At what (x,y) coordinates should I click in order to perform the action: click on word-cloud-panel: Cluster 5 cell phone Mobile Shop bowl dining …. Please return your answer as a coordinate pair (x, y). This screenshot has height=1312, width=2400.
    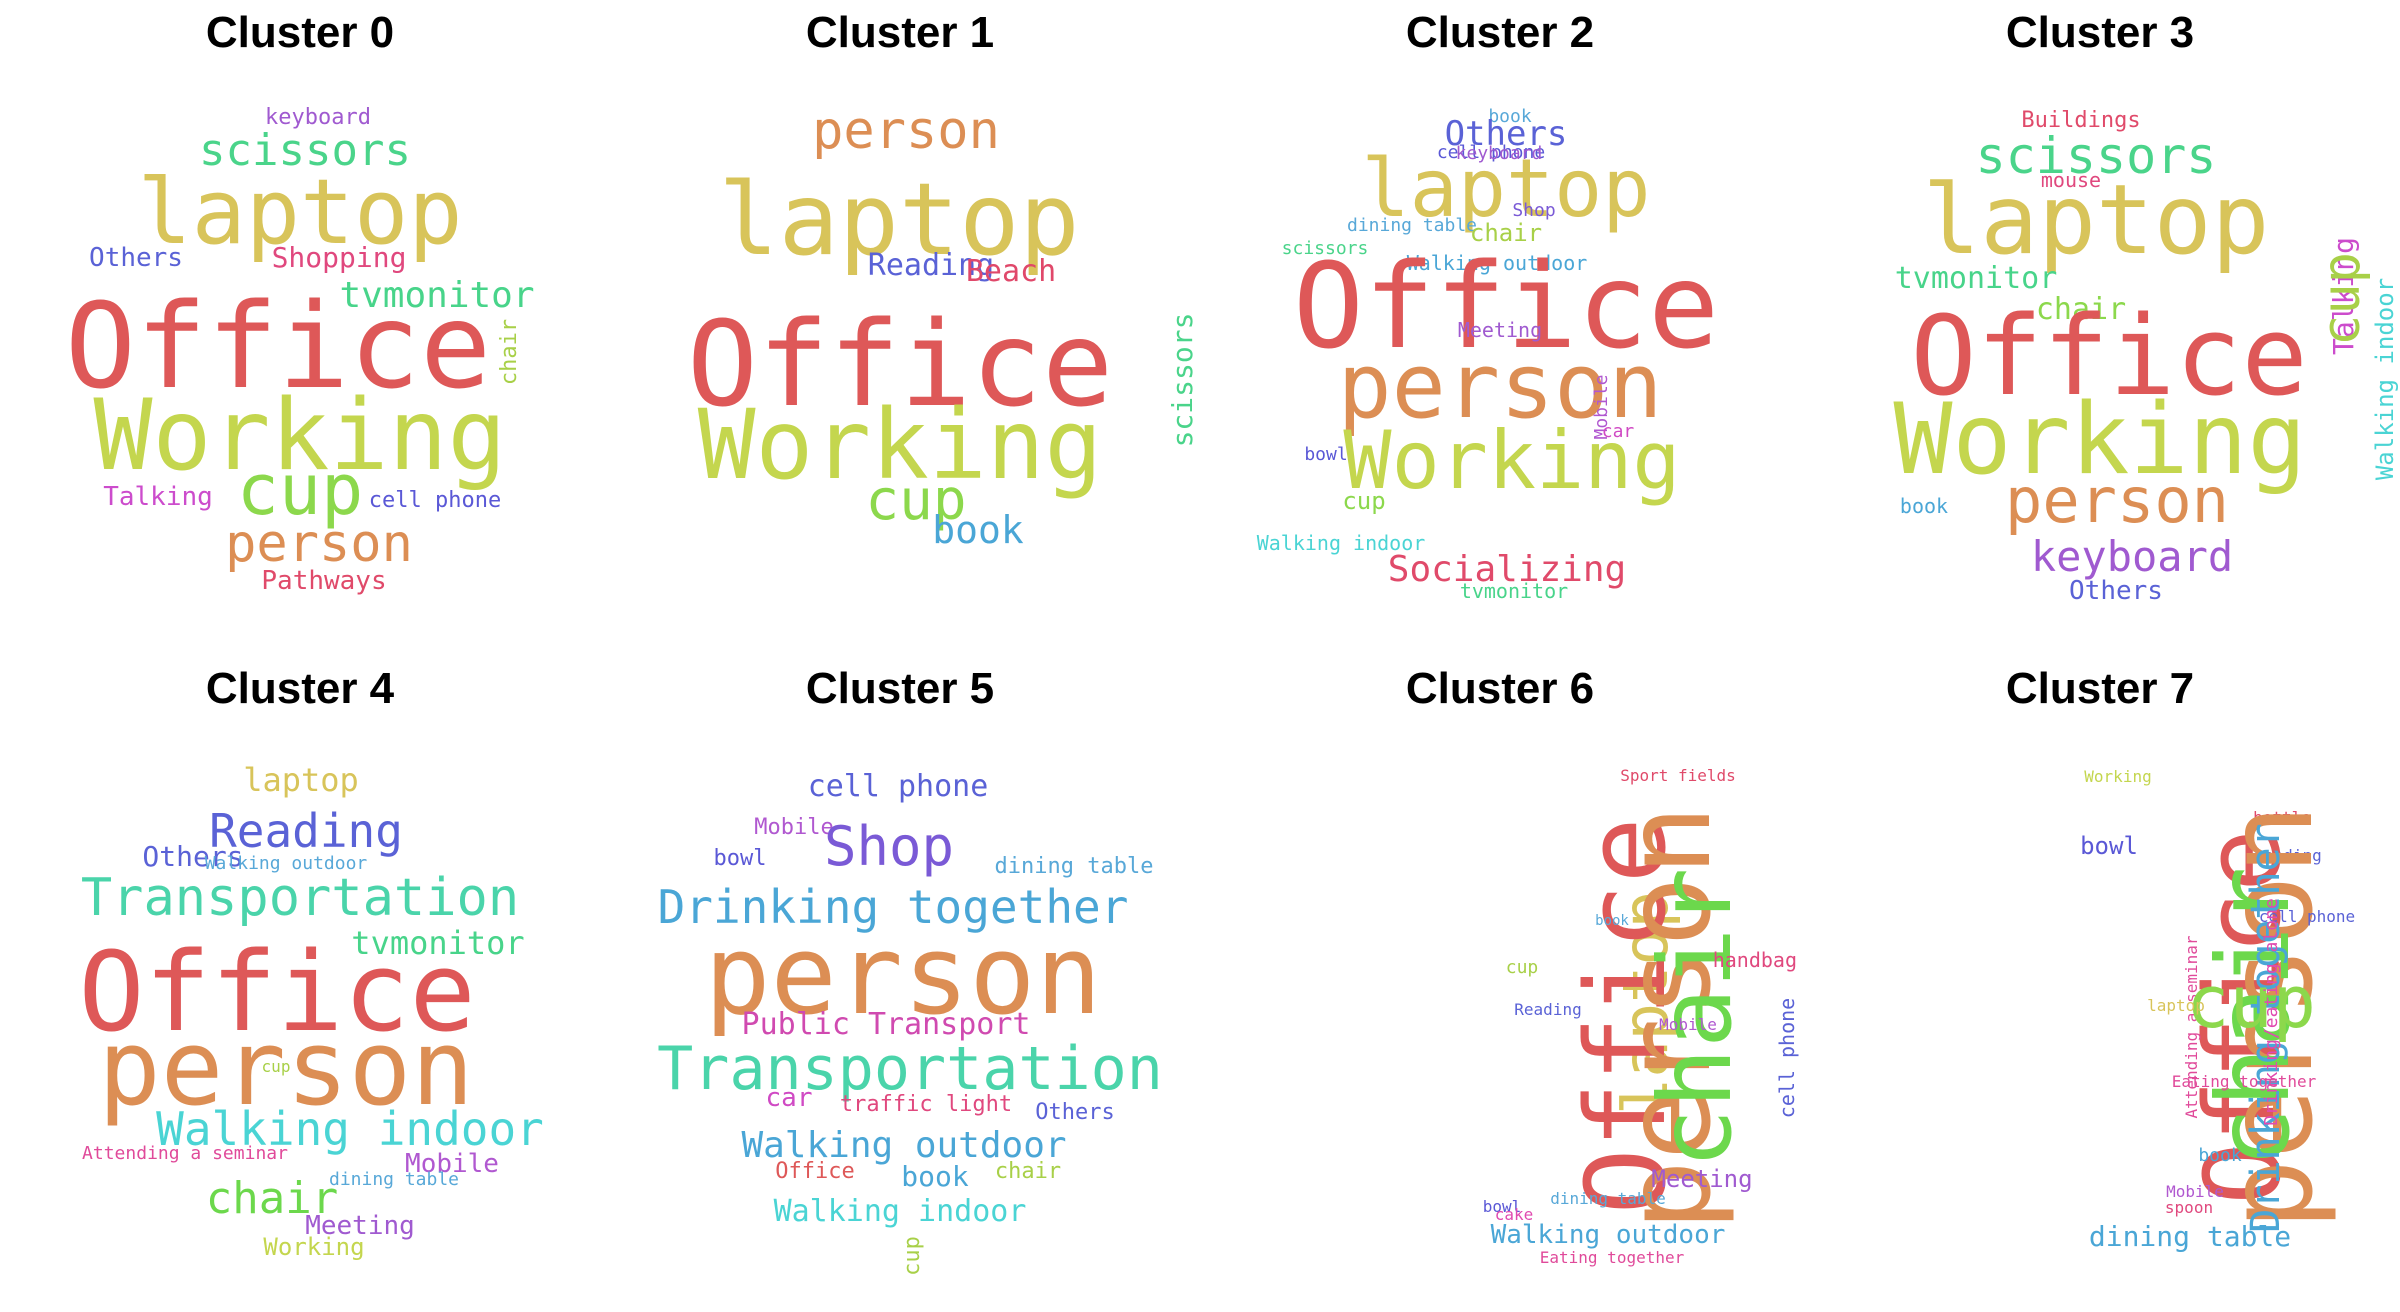
    Looking at the image, I should click on (900, 984).